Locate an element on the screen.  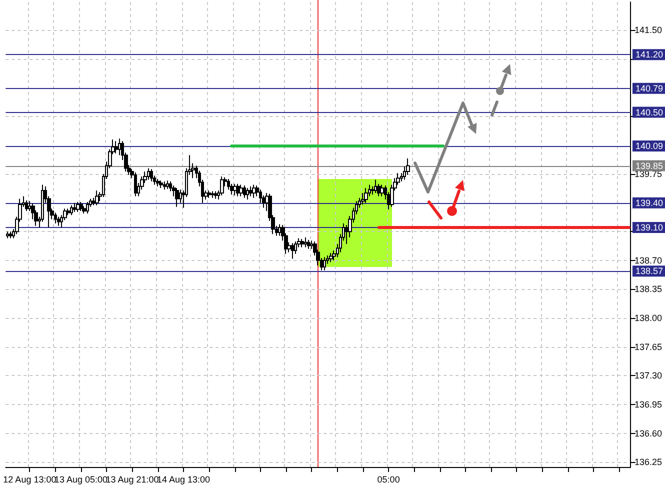
y-tick-label: 138.00 is located at coordinates (648, 318).